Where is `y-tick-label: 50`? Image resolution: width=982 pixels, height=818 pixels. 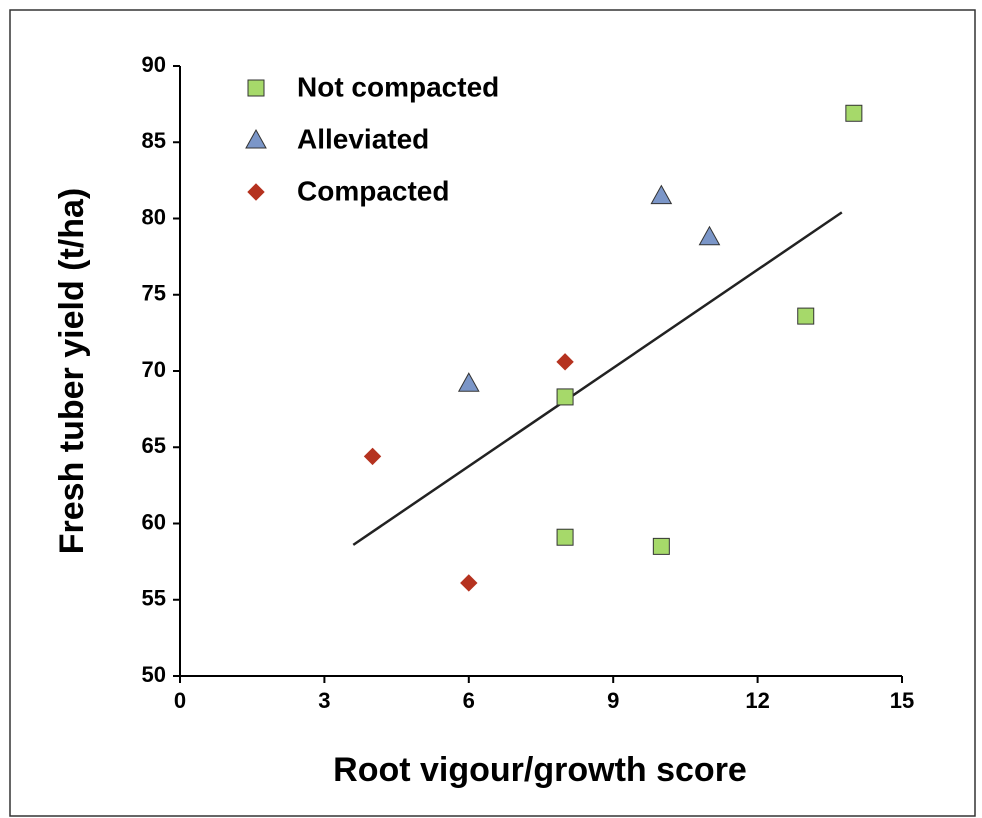 y-tick-label: 50 is located at coordinates (154, 674).